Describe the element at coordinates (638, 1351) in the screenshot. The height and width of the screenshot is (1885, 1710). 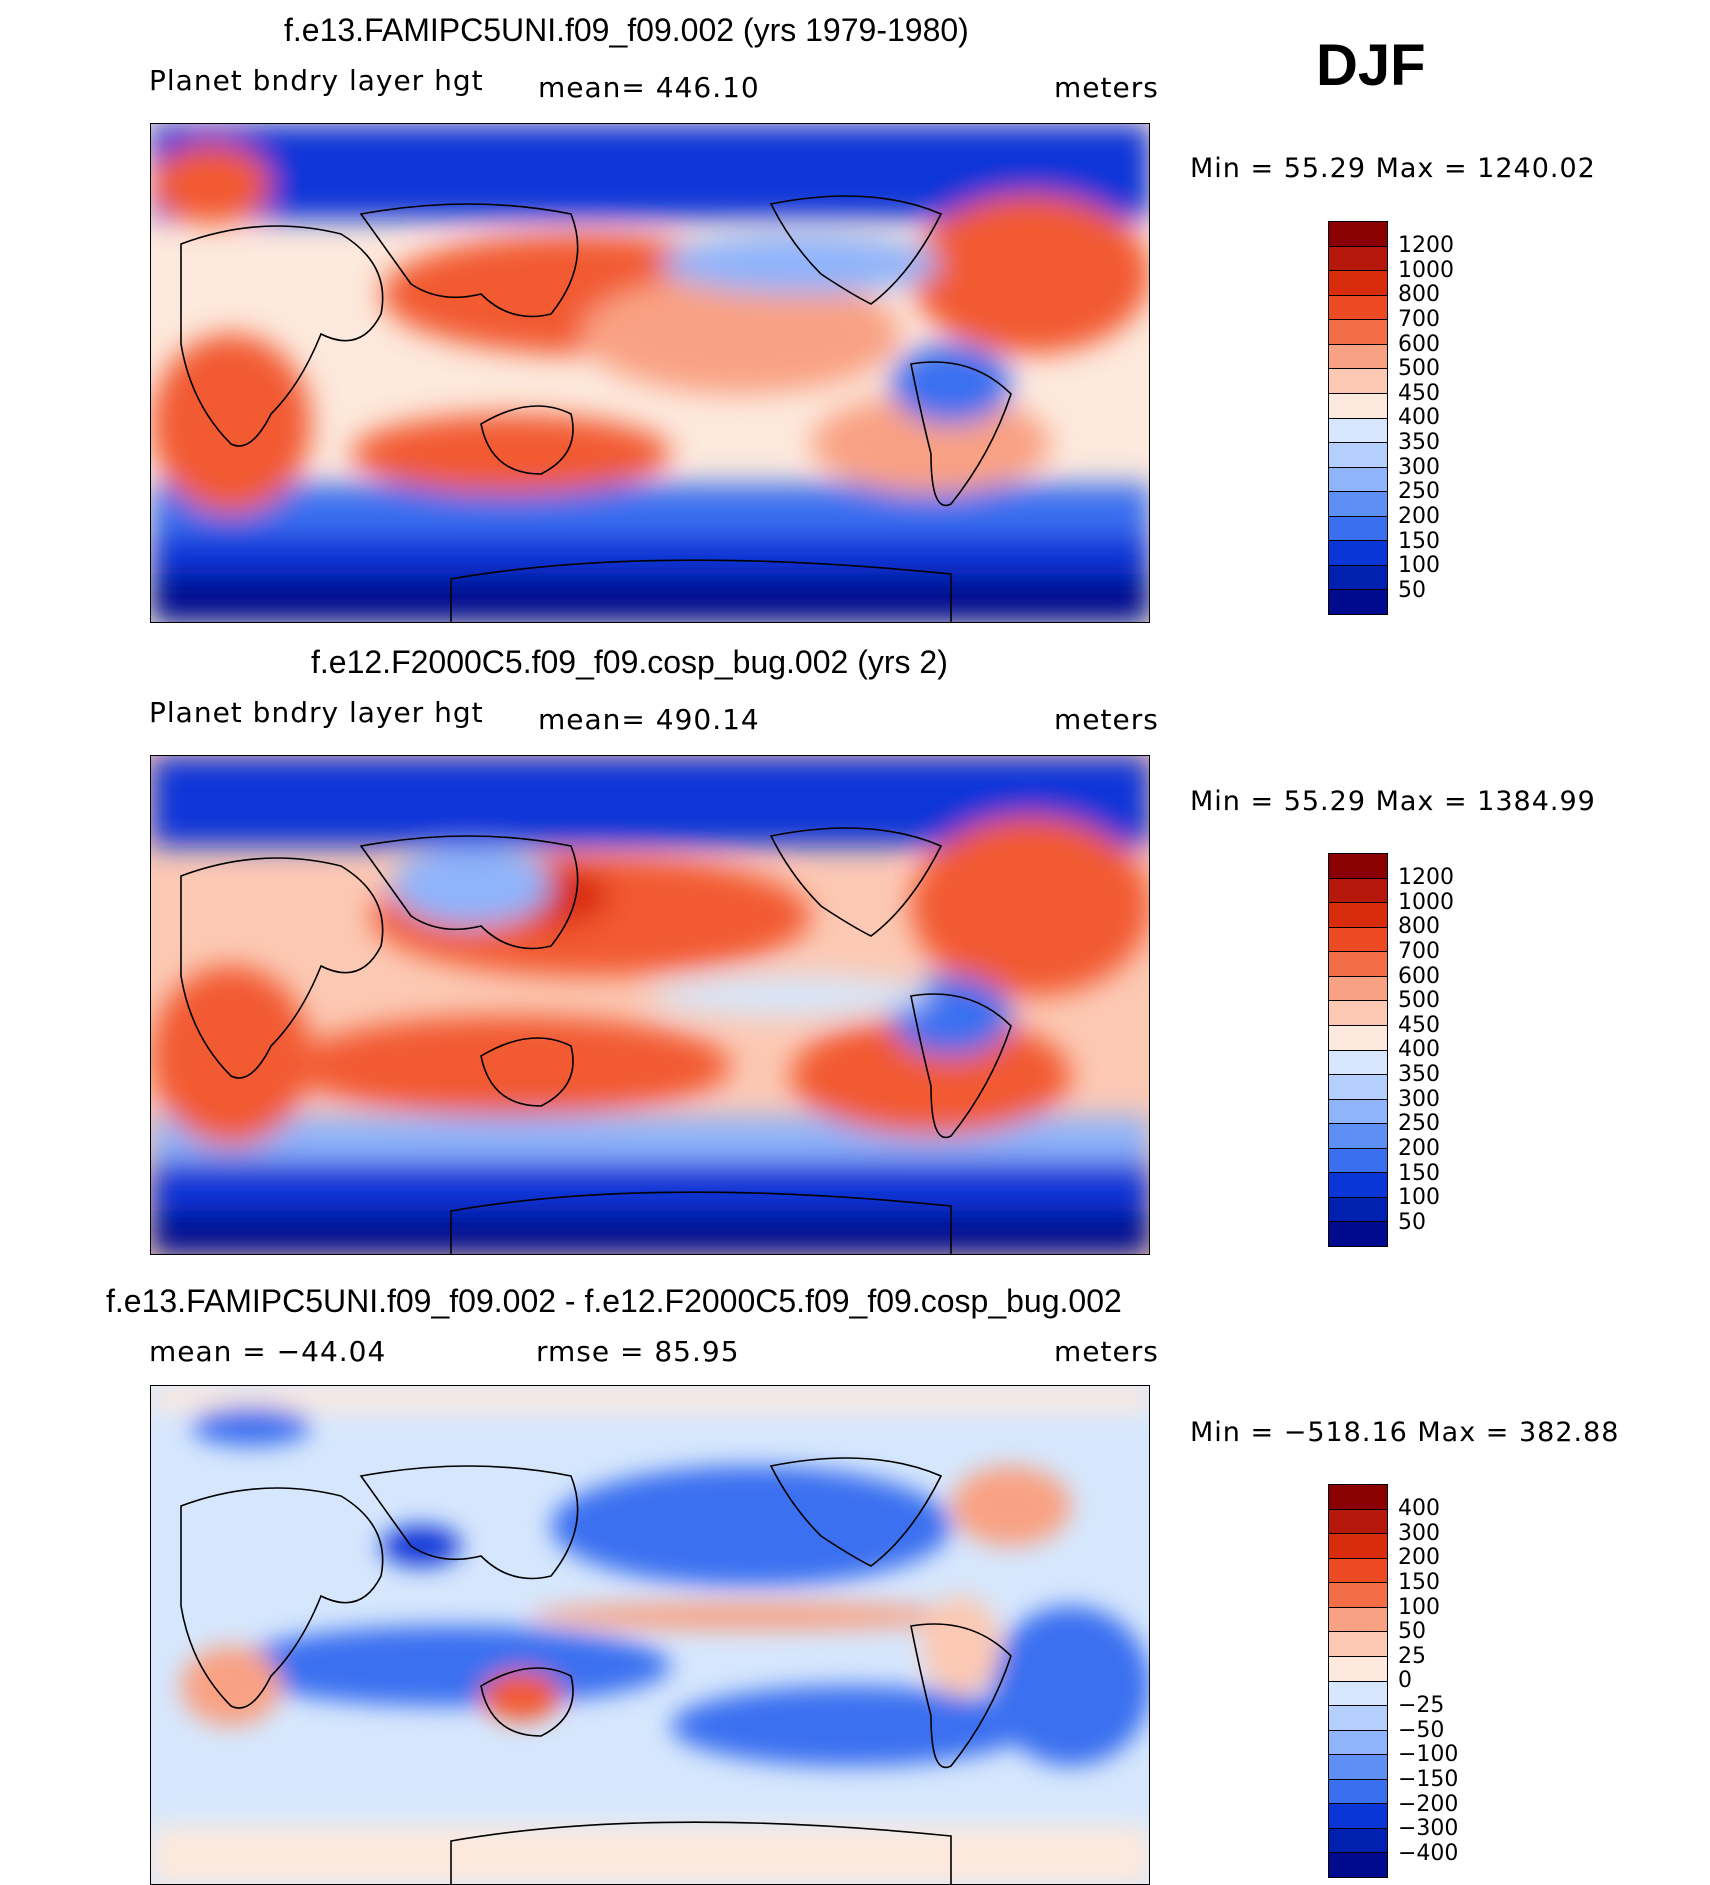
I see `panel-3-rmse: rmse = 85.95` at that location.